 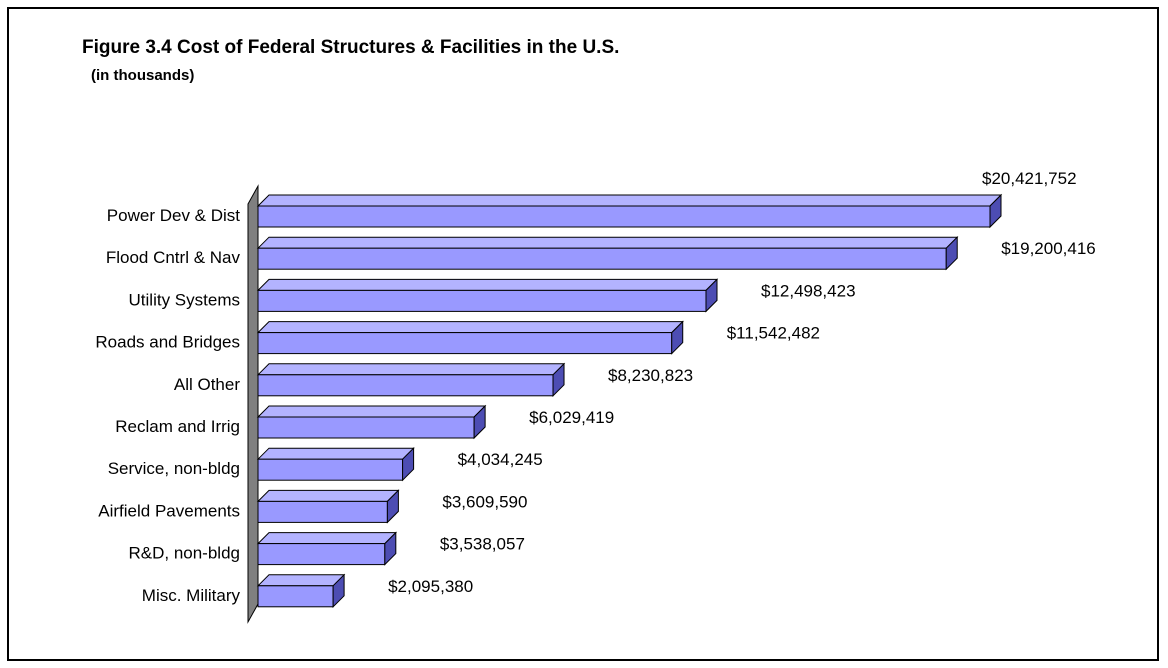 I want to click on chart-back-wall, so click(x=253, y=404).